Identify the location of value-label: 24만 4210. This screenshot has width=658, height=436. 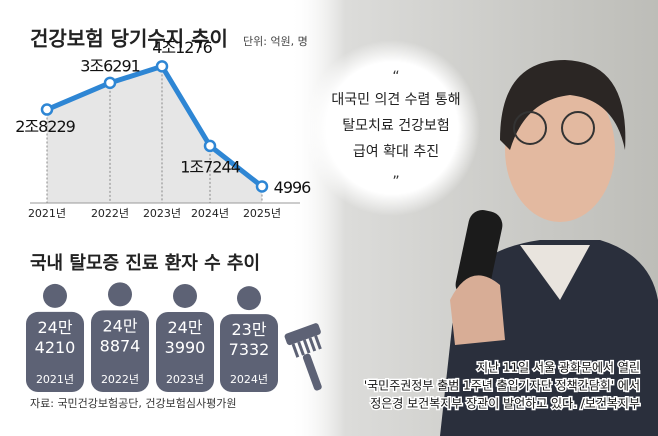
(55, 336).